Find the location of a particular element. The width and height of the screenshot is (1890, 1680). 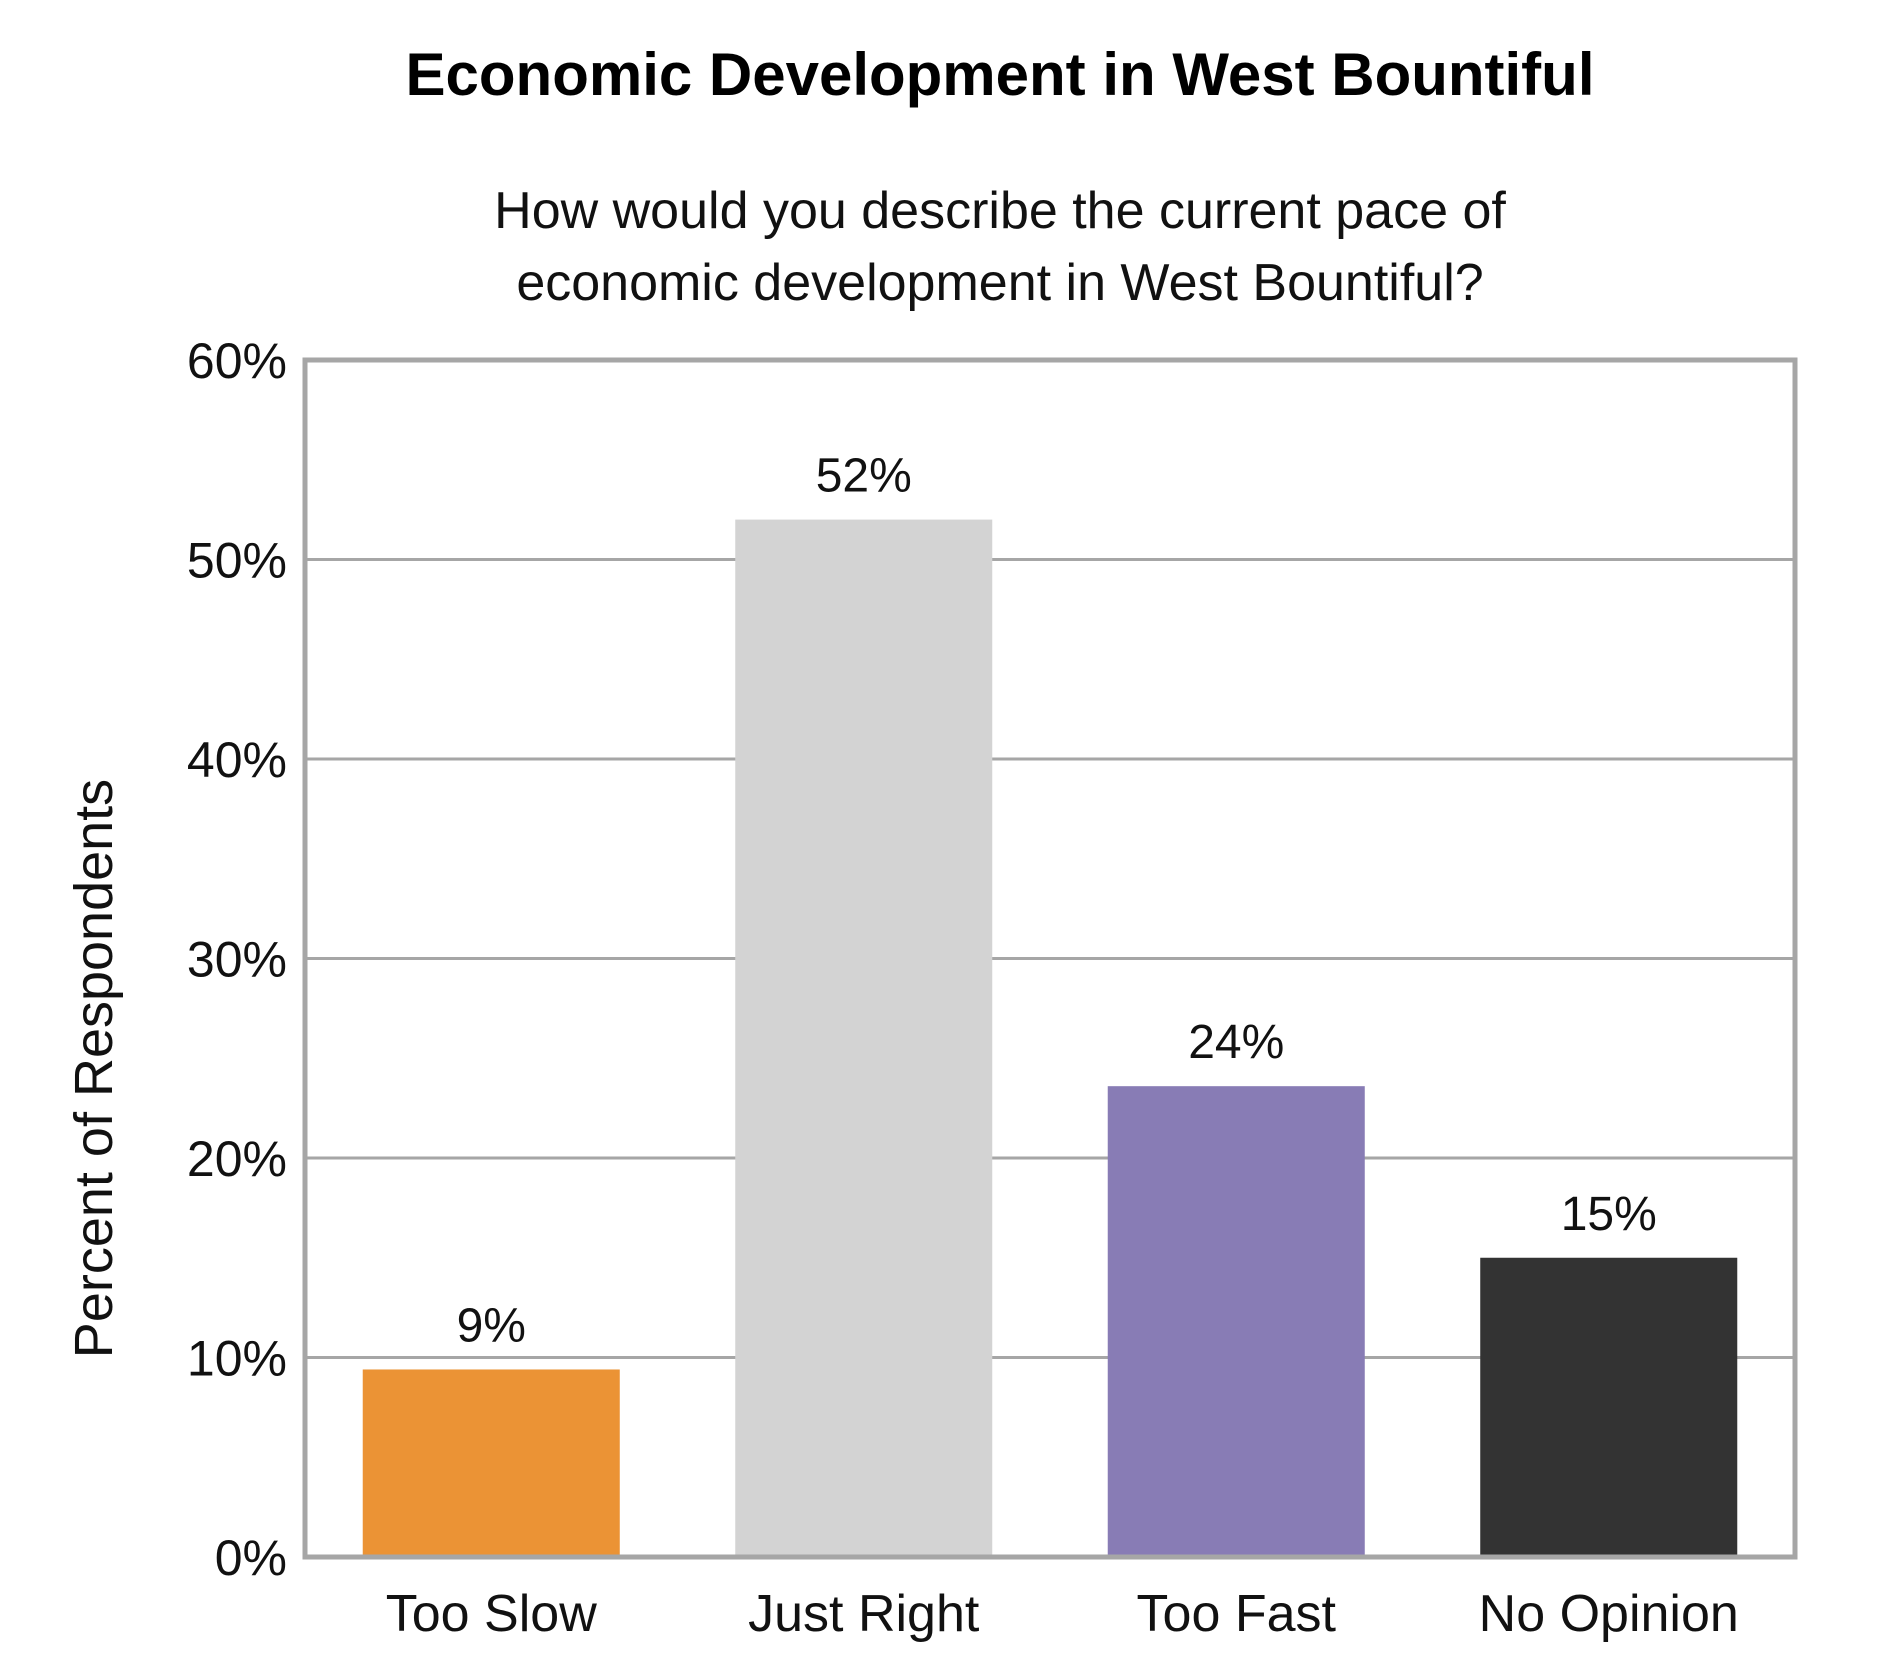

y-tick-label: 10% is located at coordinates (237, 1359).